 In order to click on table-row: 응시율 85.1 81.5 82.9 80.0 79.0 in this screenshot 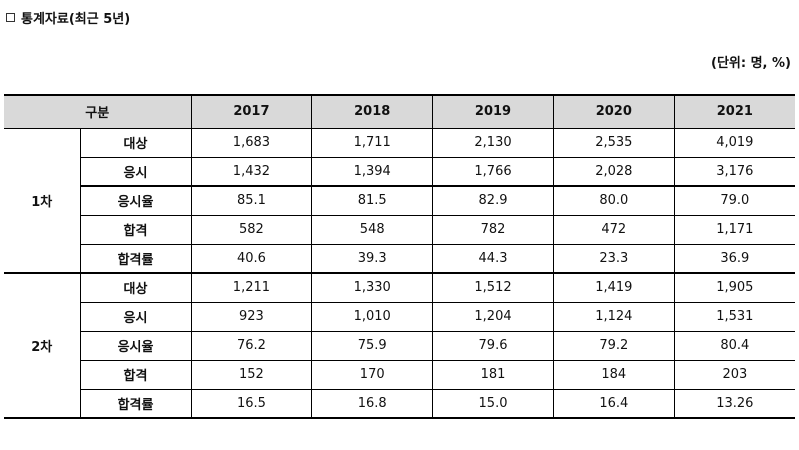, I will do `click(399, 200)`.